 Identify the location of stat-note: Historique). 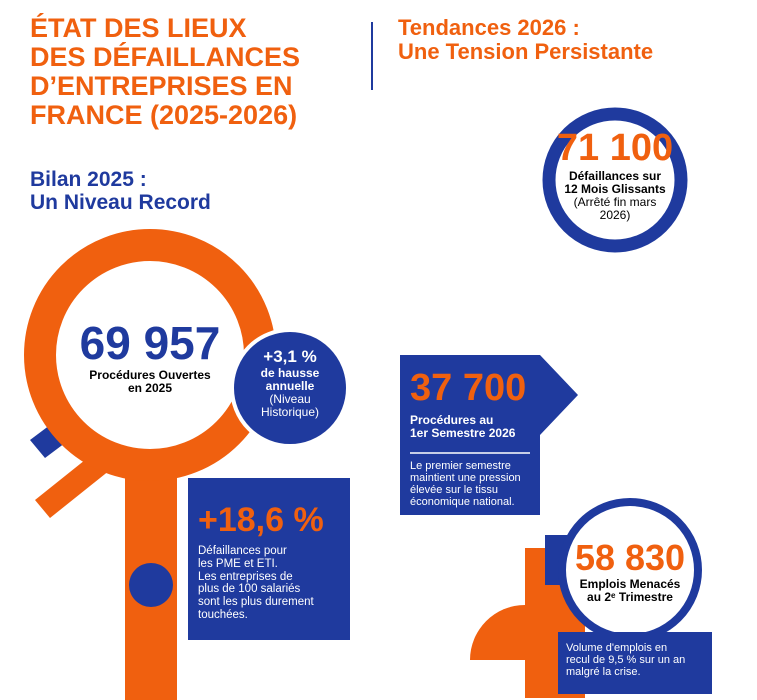
(290, 412).